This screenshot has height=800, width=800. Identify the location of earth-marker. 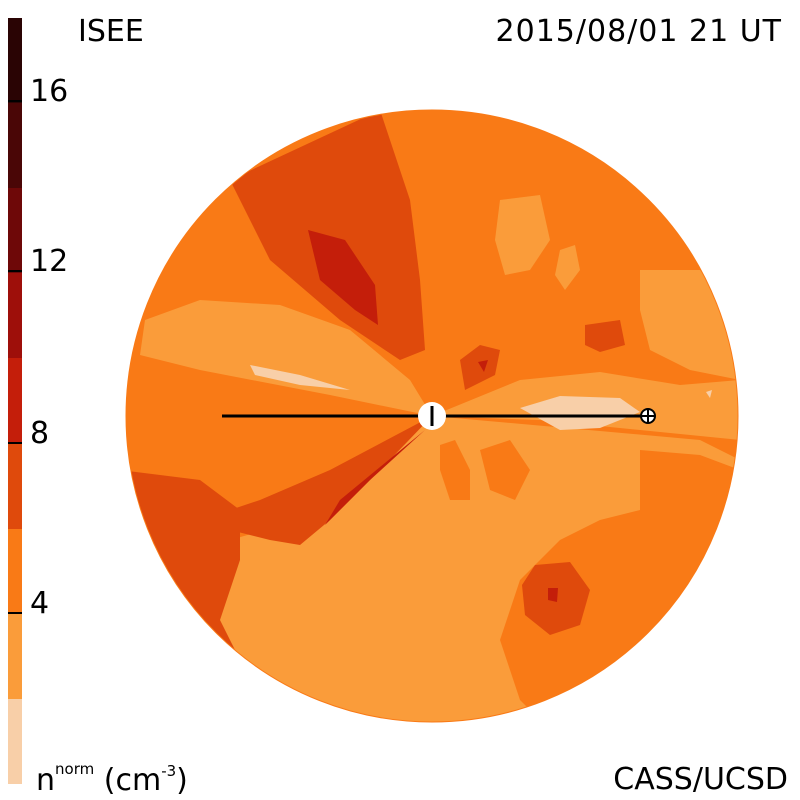
(648, 416).